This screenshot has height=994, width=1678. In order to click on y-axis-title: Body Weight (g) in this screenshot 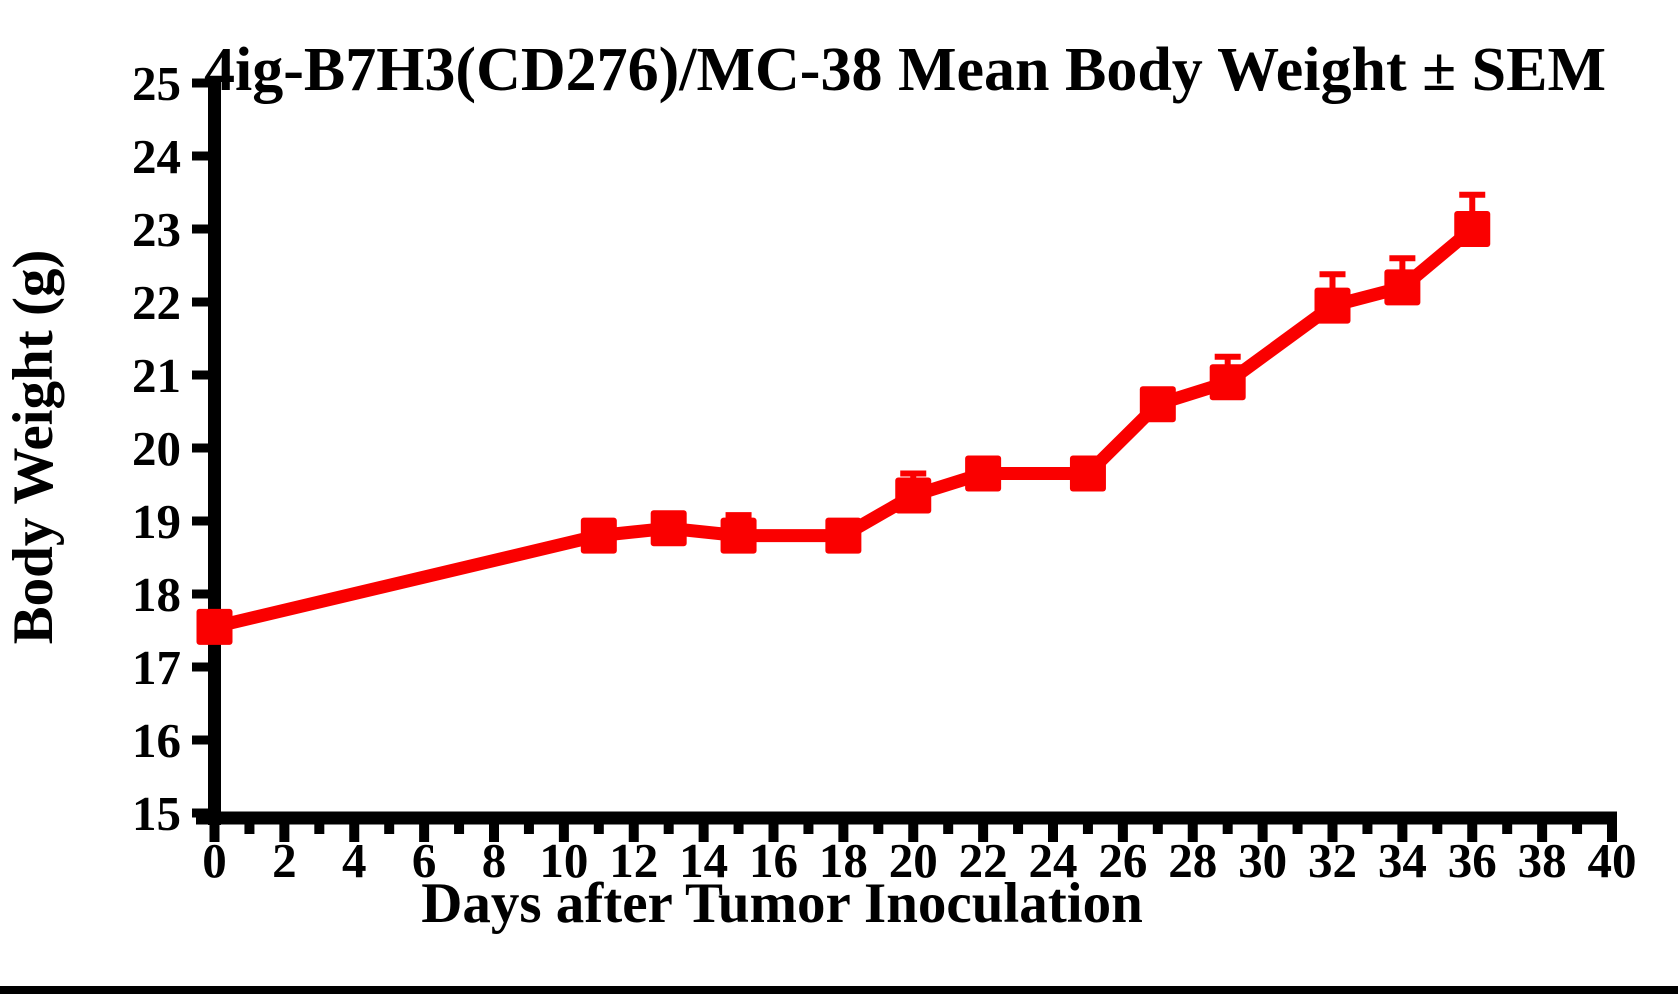, I will do `click(33, 447)`.